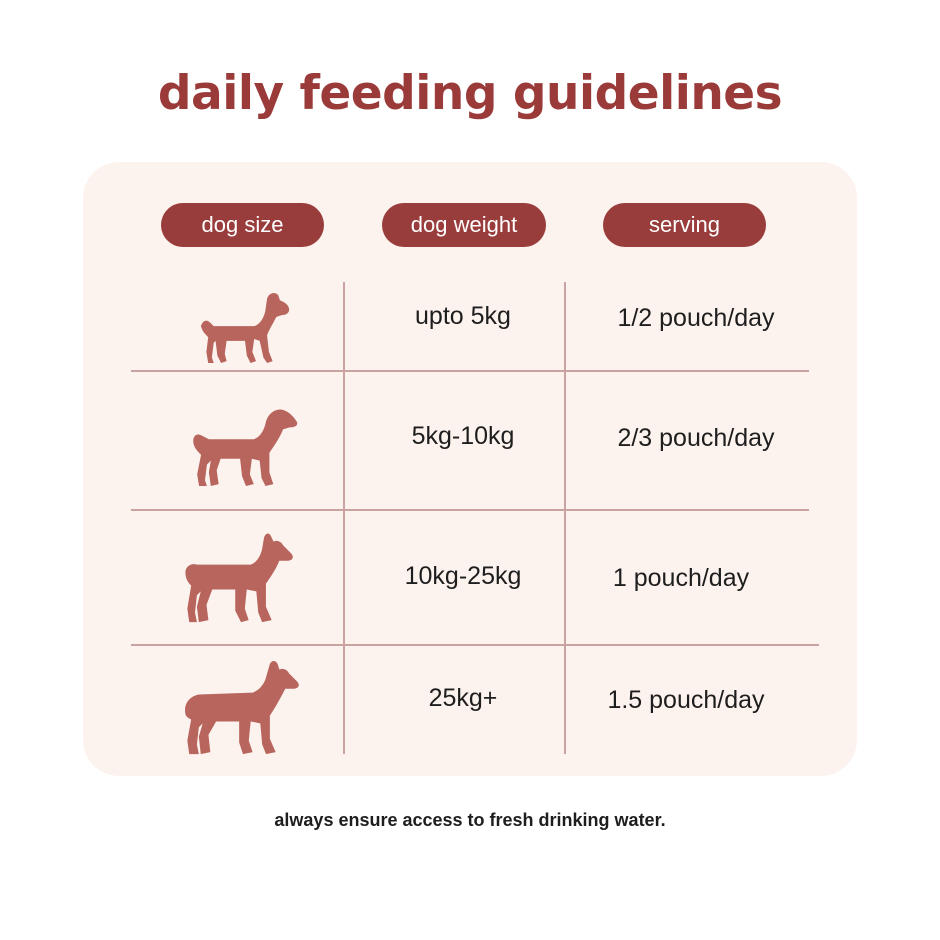  Describe the element at coordinates (242, 225) in the screenshot. I see `header-dog-size: dog size` at that location.